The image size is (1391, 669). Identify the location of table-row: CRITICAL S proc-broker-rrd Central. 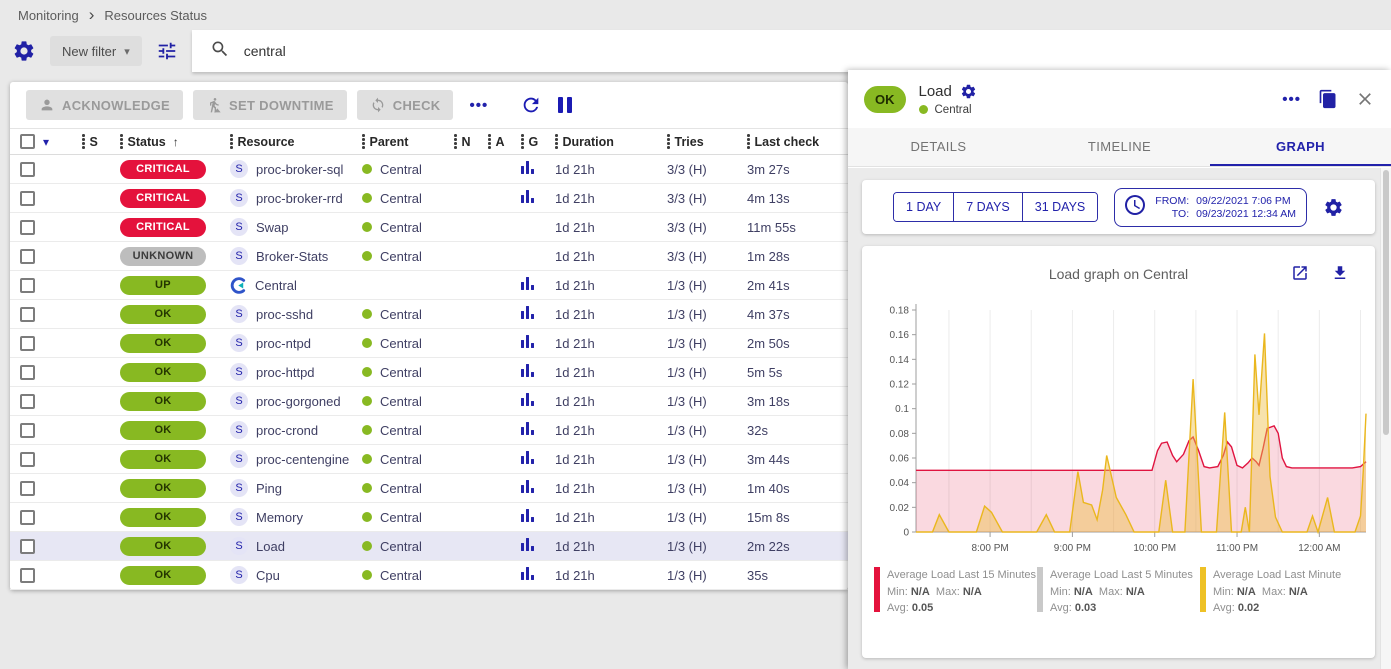
(429, 198).